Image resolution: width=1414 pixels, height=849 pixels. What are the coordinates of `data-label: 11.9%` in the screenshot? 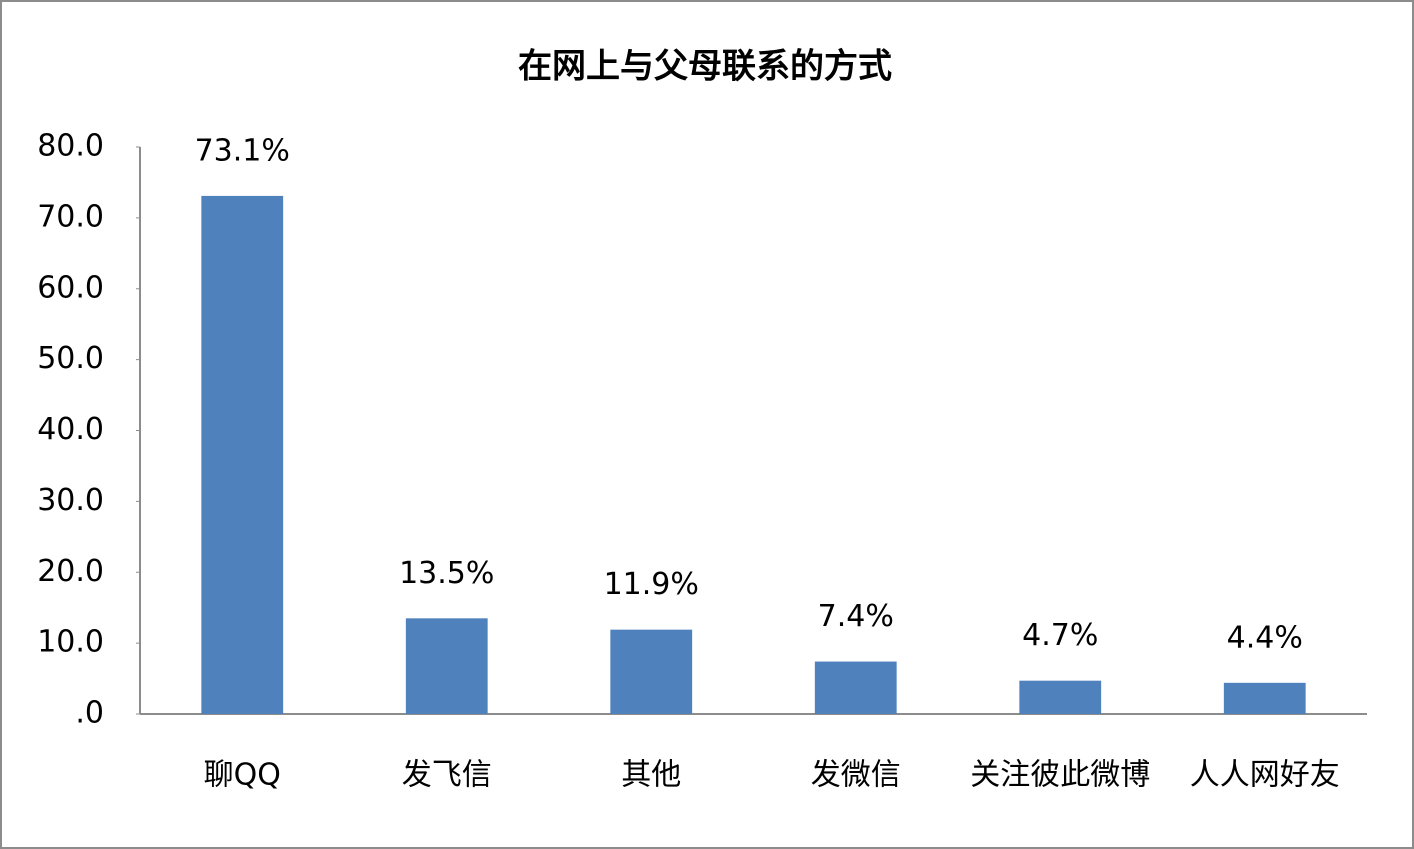 It's located at (651, 584).